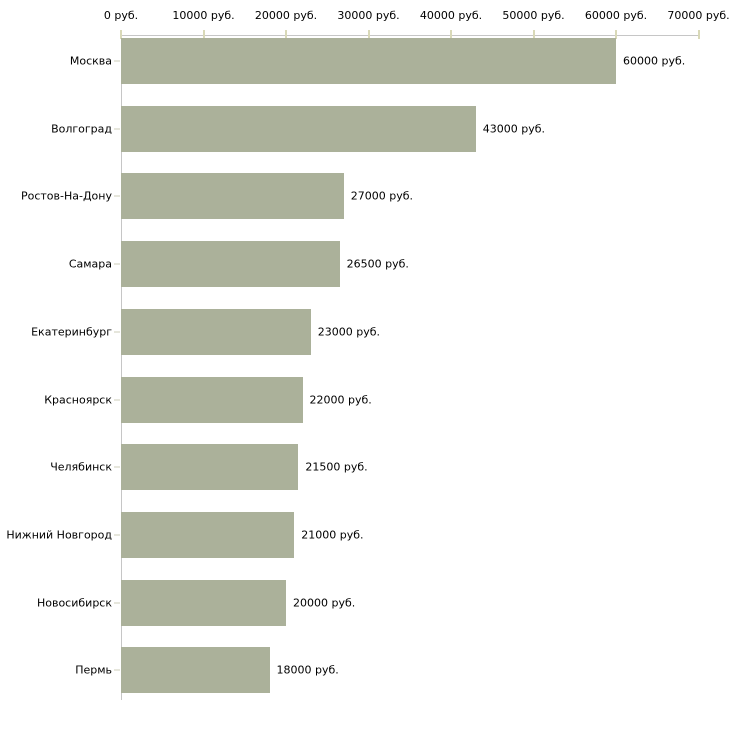  What do you see at coordinates (336, 467) in the screenshot?
I see `value-label: 21500 руб.` at bounding box center [336, 467].